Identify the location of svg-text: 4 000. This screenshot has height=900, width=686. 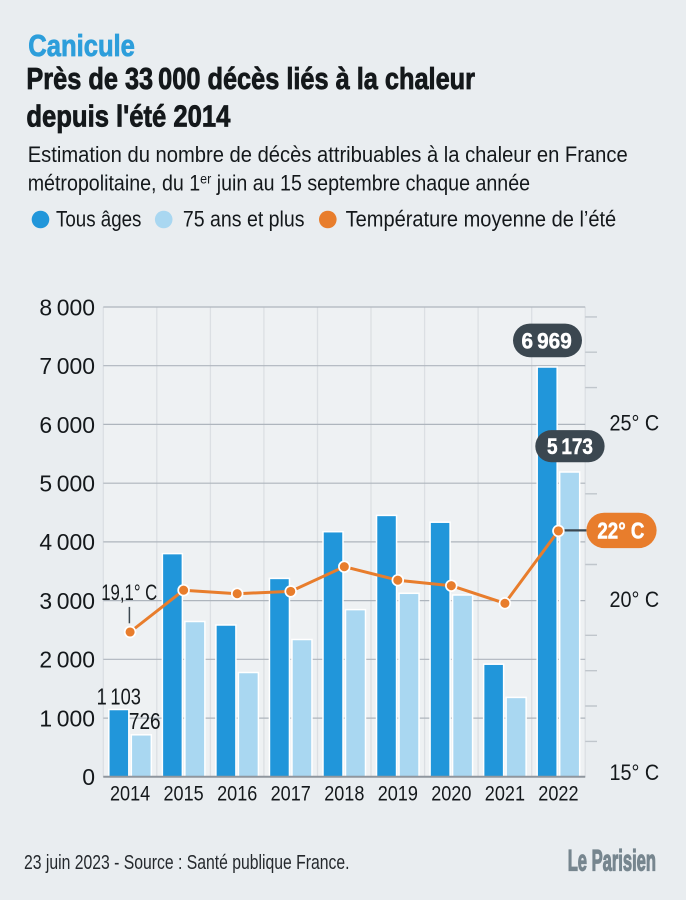
(67, 542).